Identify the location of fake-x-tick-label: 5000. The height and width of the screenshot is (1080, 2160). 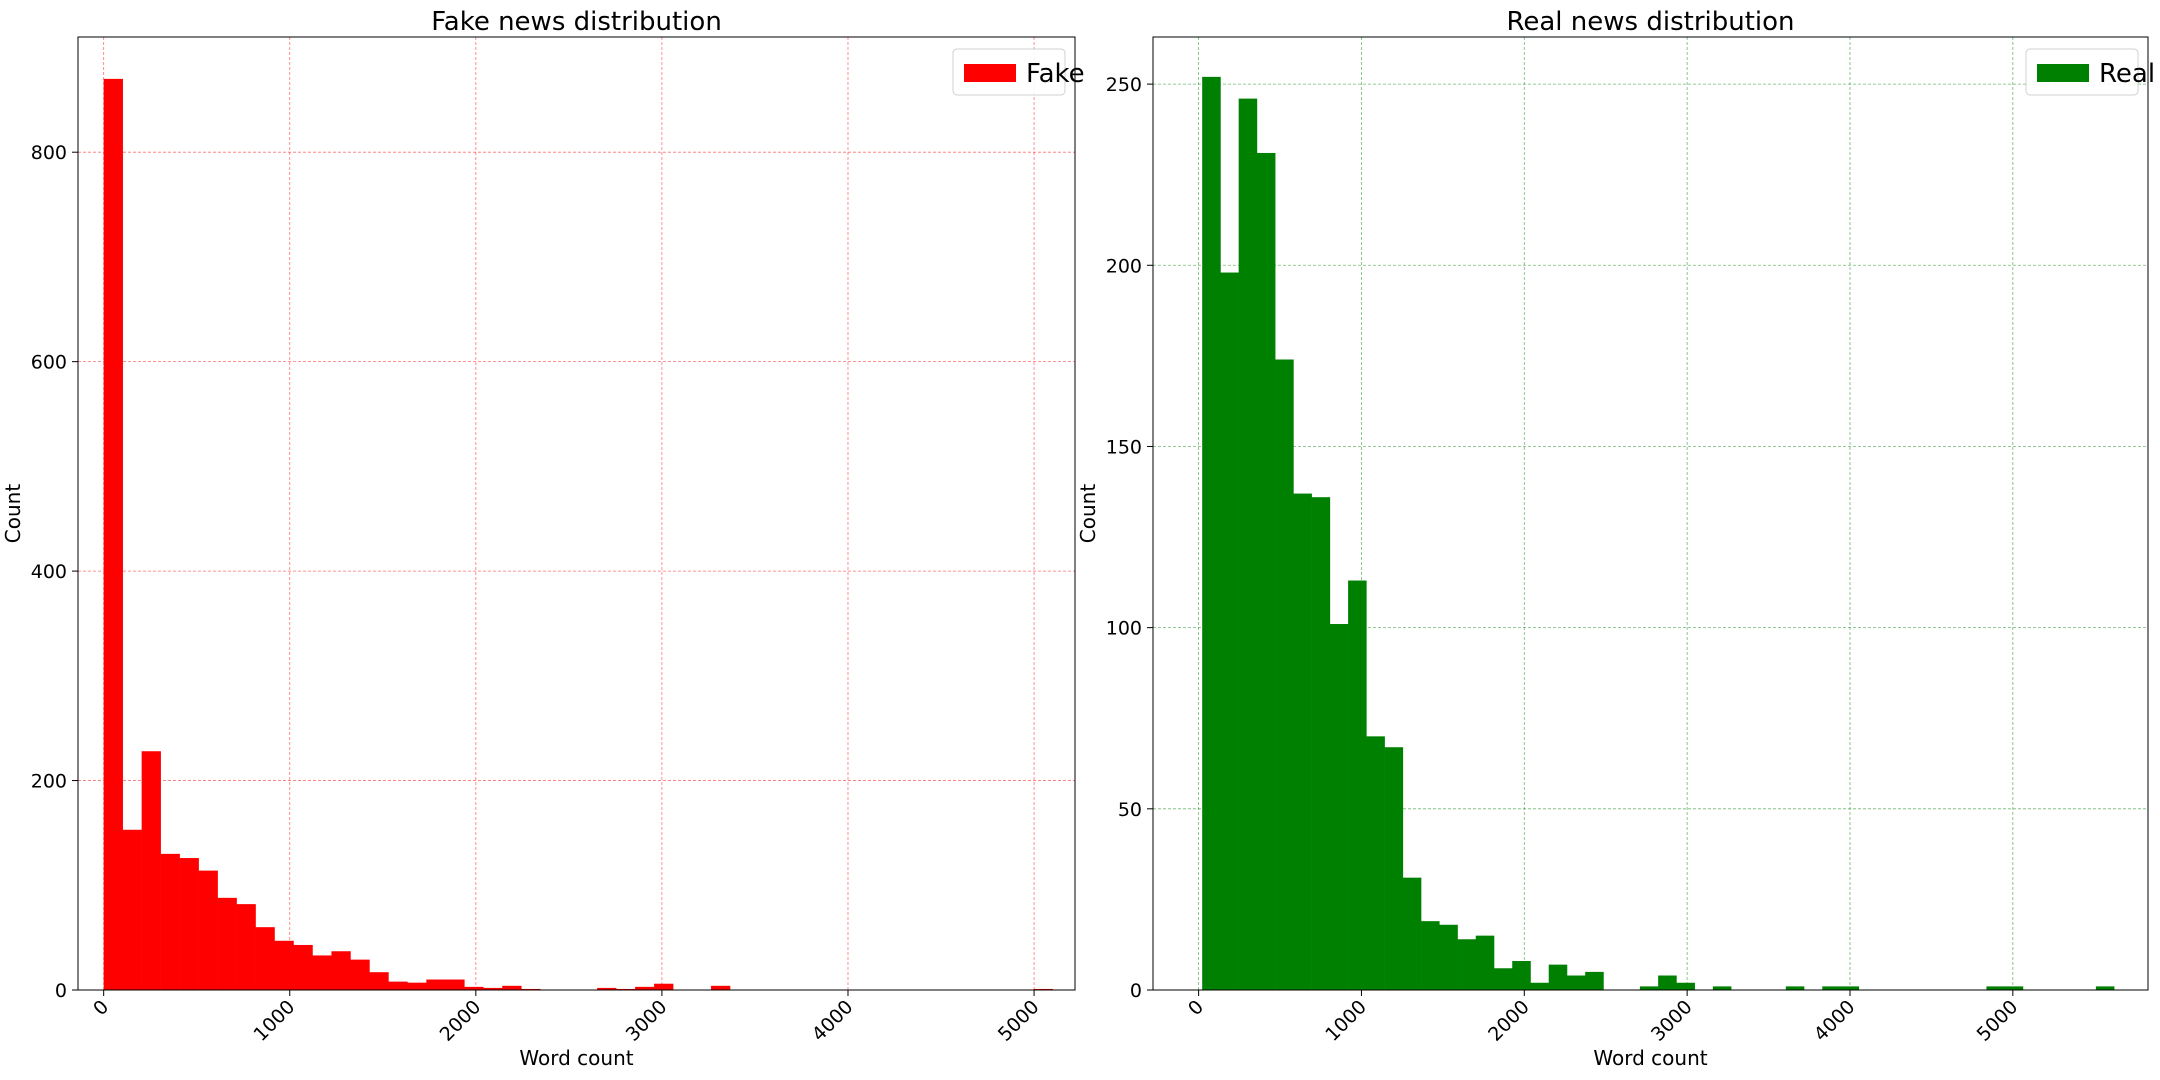
(1019, 1021).